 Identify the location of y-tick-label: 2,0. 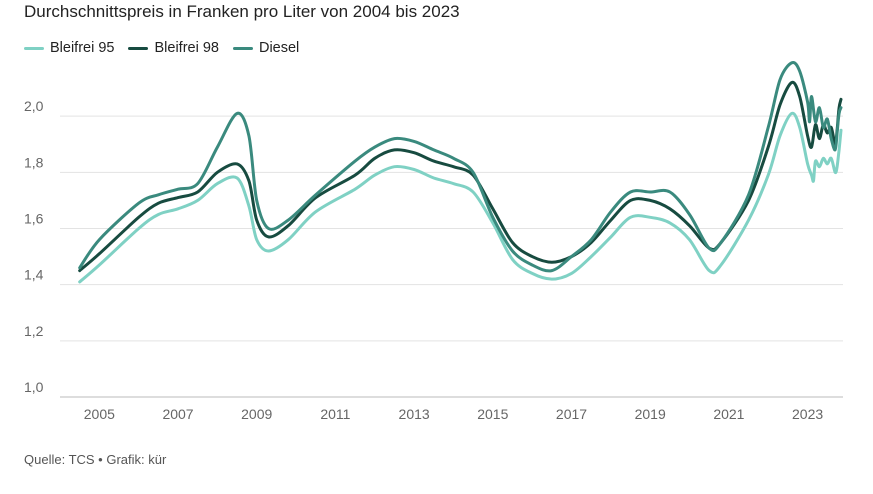
(34, 106).